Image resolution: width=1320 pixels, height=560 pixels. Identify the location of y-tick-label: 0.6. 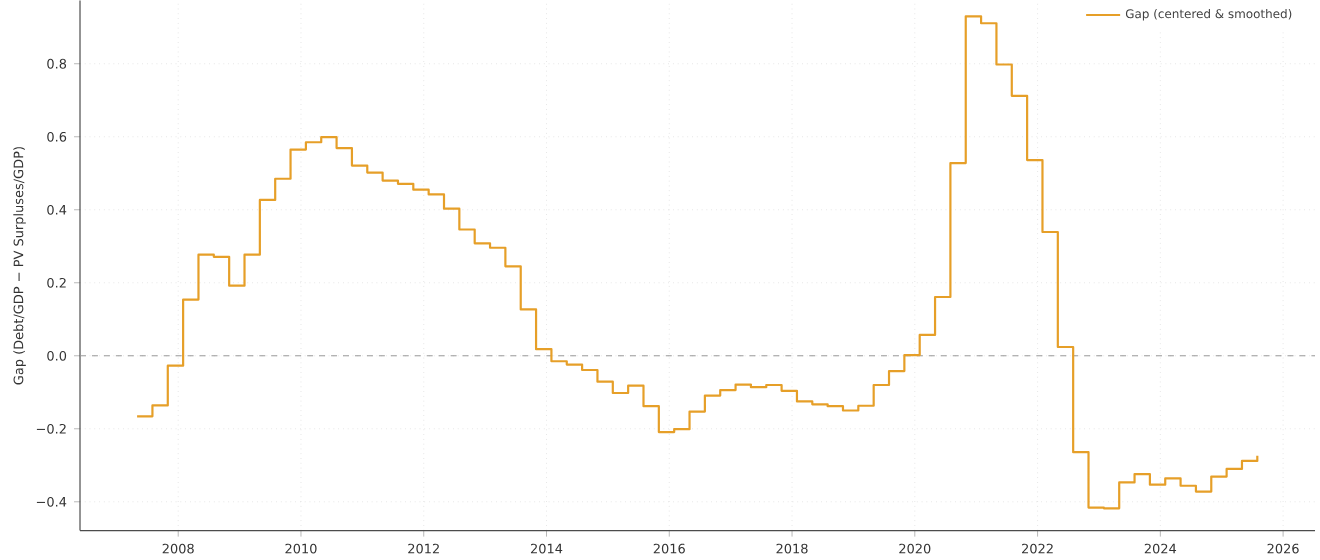
(57, 136).